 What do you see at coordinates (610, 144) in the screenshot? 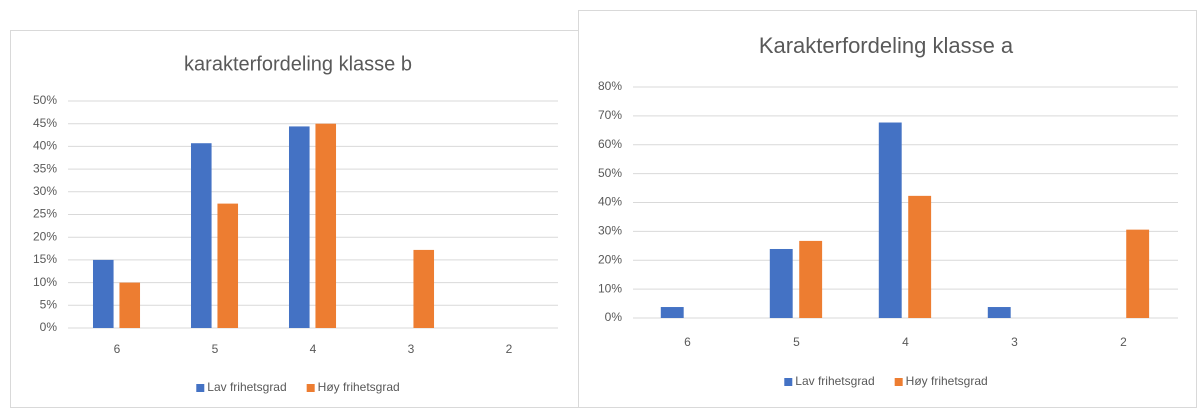
I see `y-tick-label: 60%` at bounding box center [610, 144].